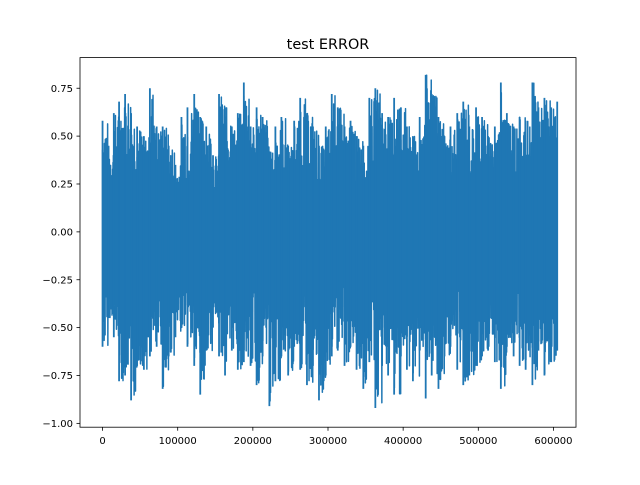 This screenshot has height=485, width=640. What do you see at coordinates (62, 185) in the screenshot?
I see `y-tick-label: 0.25` at bounding box center [62, 185].